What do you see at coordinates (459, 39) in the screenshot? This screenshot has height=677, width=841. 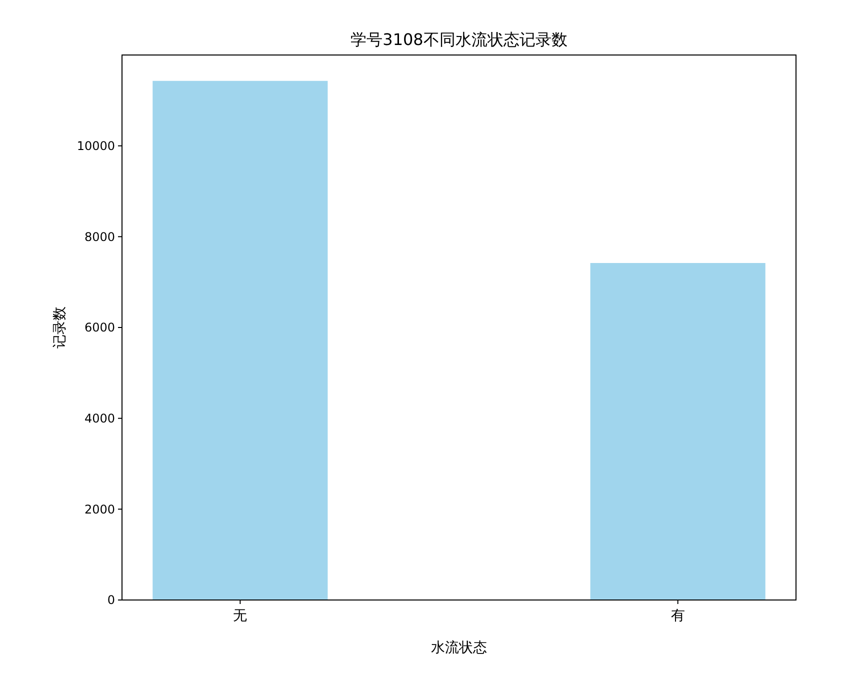 I see `chart-title: 学号3108不同水流状态记录数` at bounding box center [459, 39].